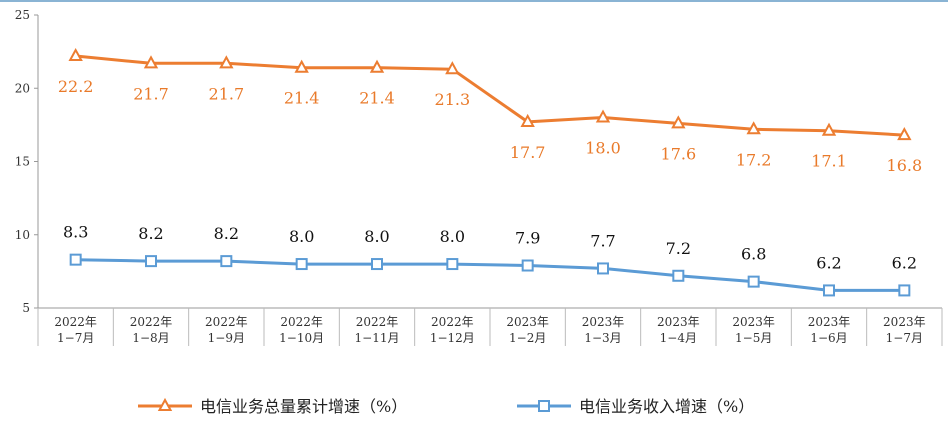 This screenshot has width=948, height=439. I want to click on y-tick-label: 25, so click(22, 15).